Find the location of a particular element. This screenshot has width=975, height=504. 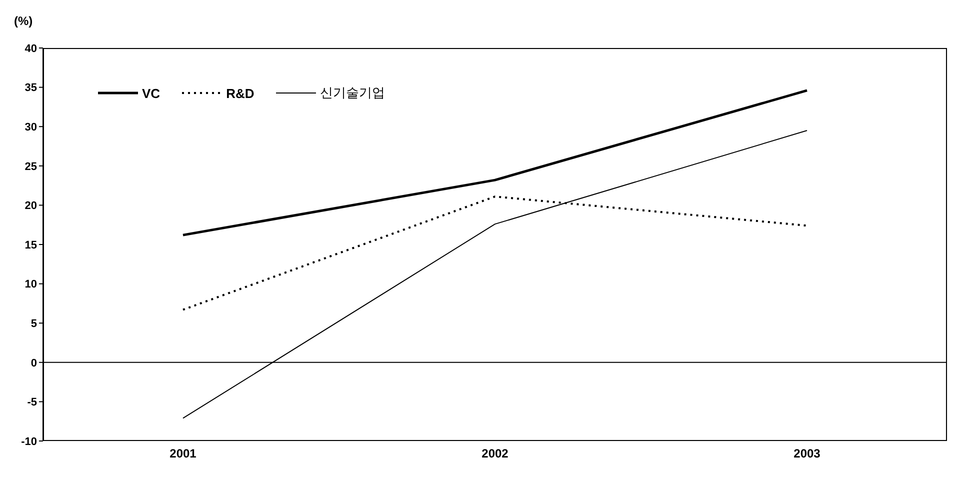

x-tick-label: 2002 is located at coordinates (495, 453).